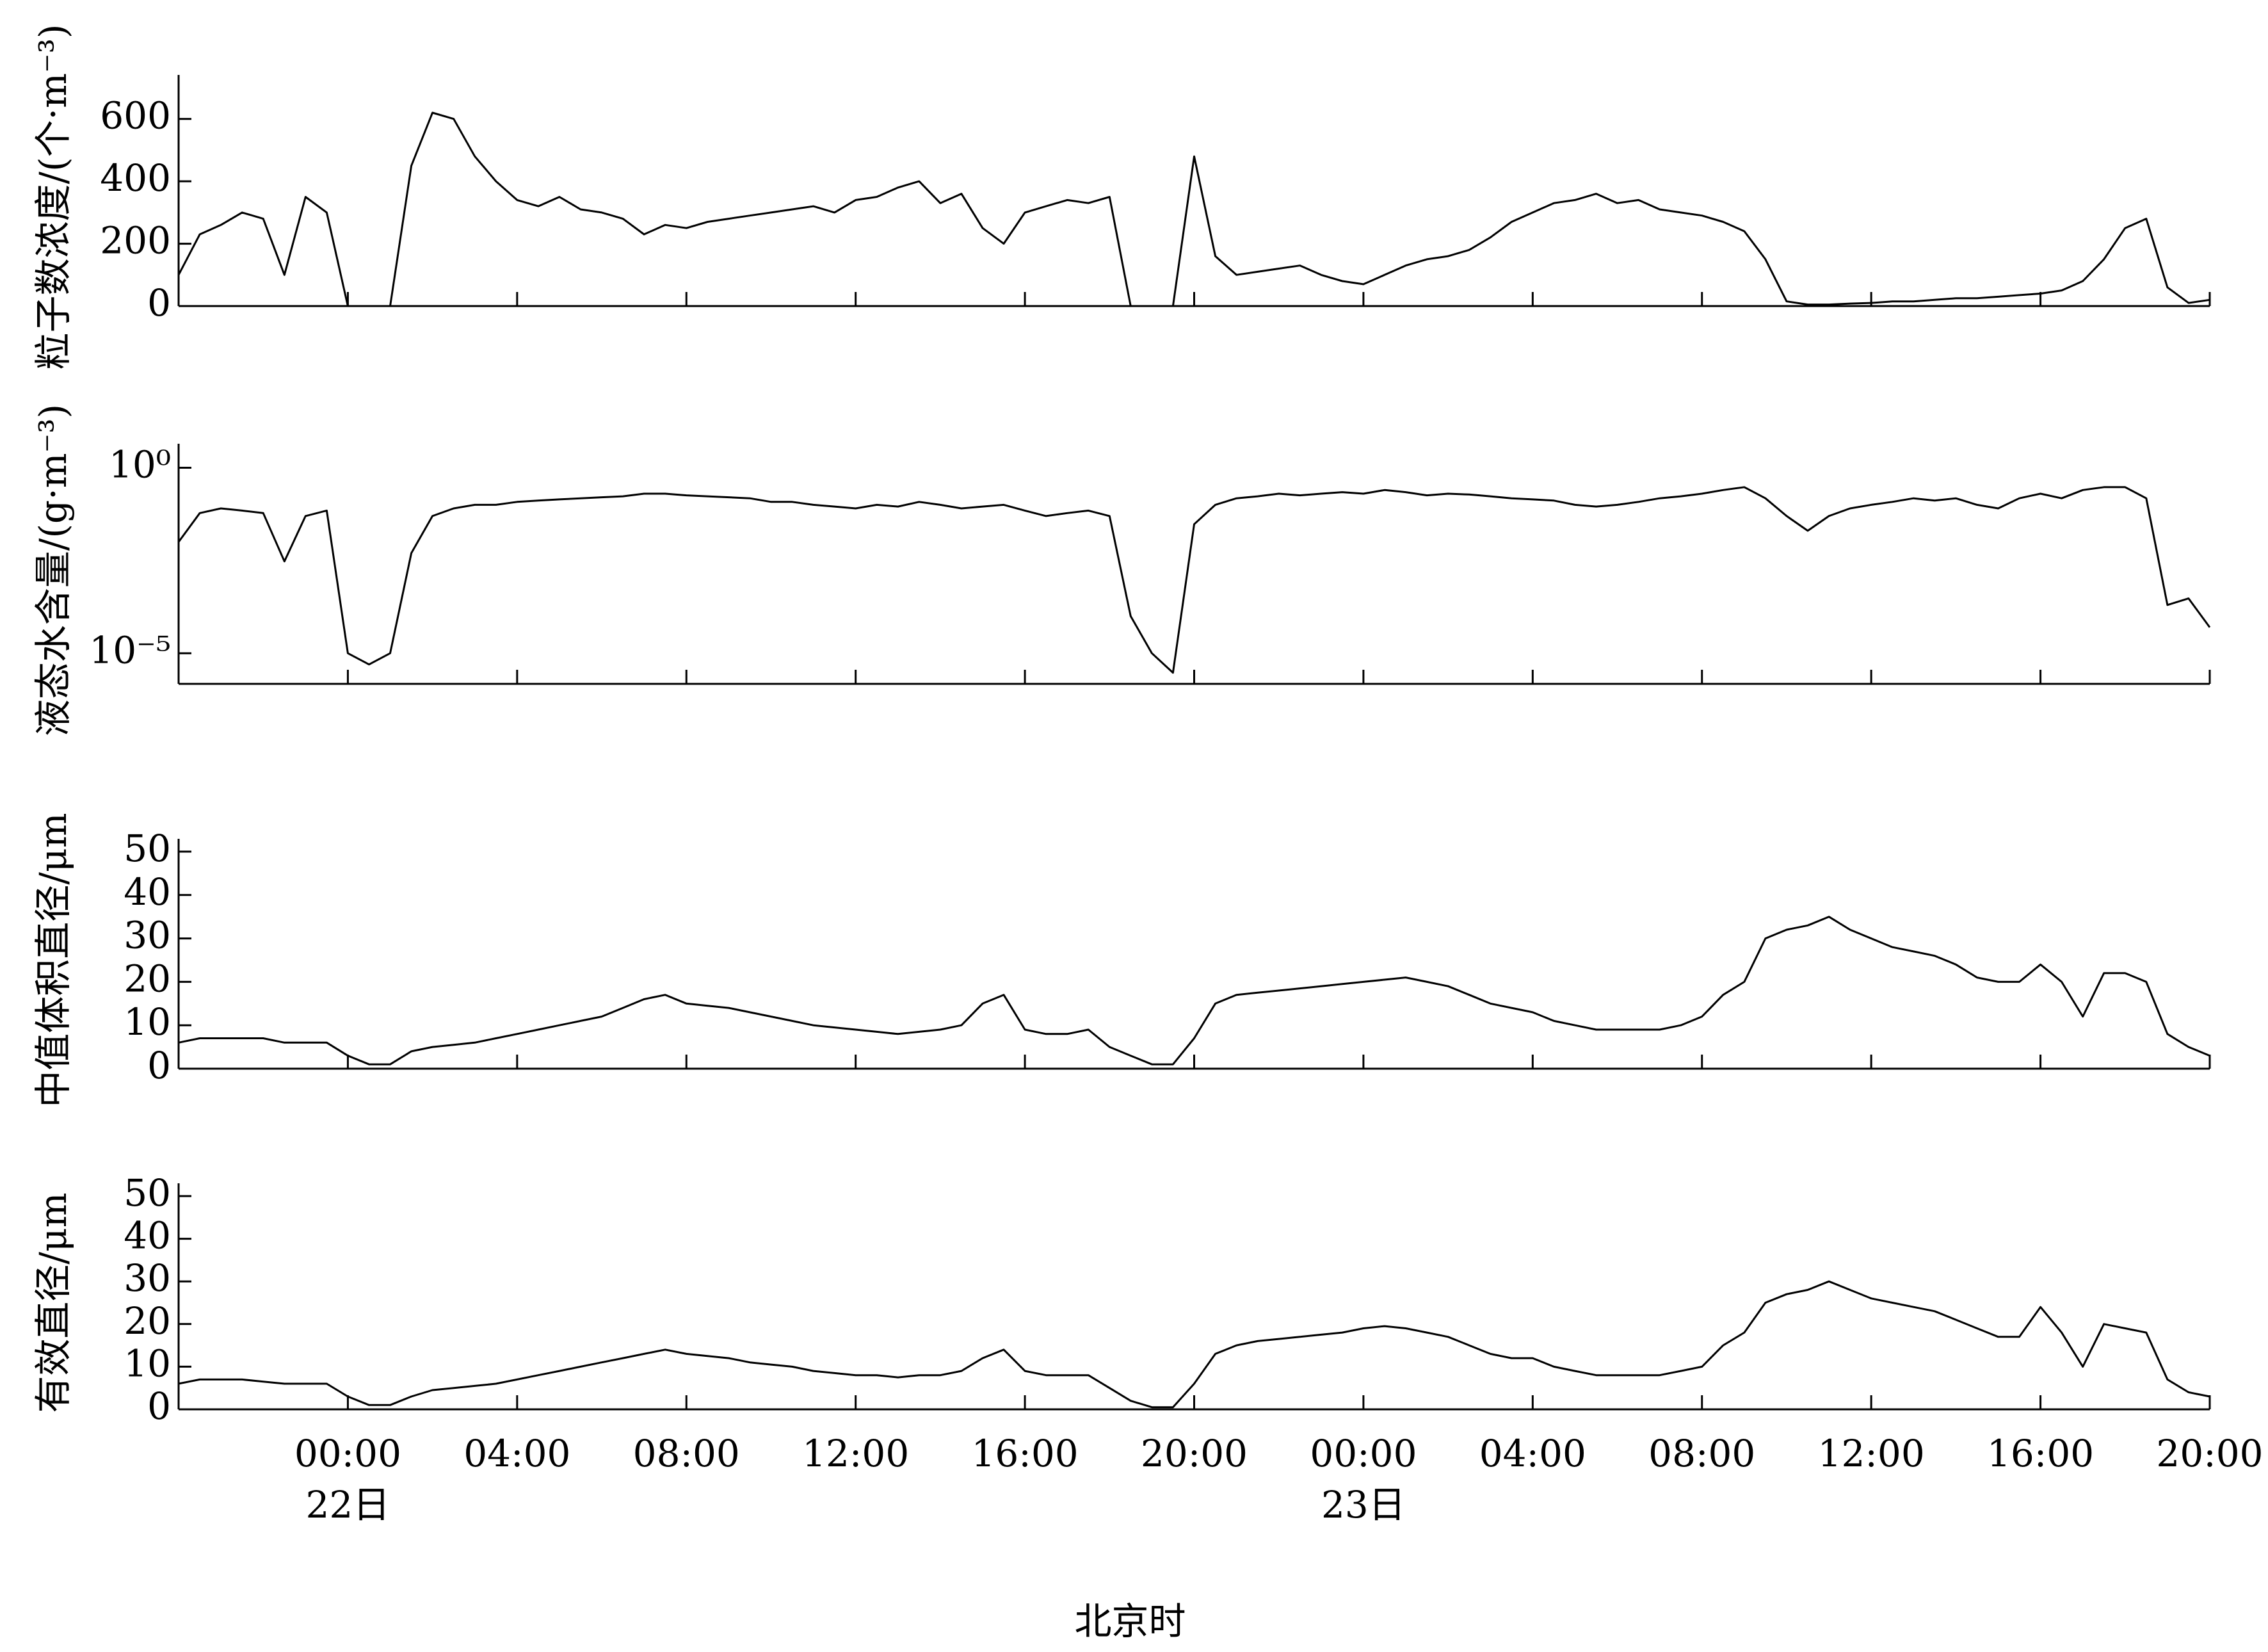 The image size is (2268, 1652). I want to click on y-tick-label: 200, so click(135, 241).